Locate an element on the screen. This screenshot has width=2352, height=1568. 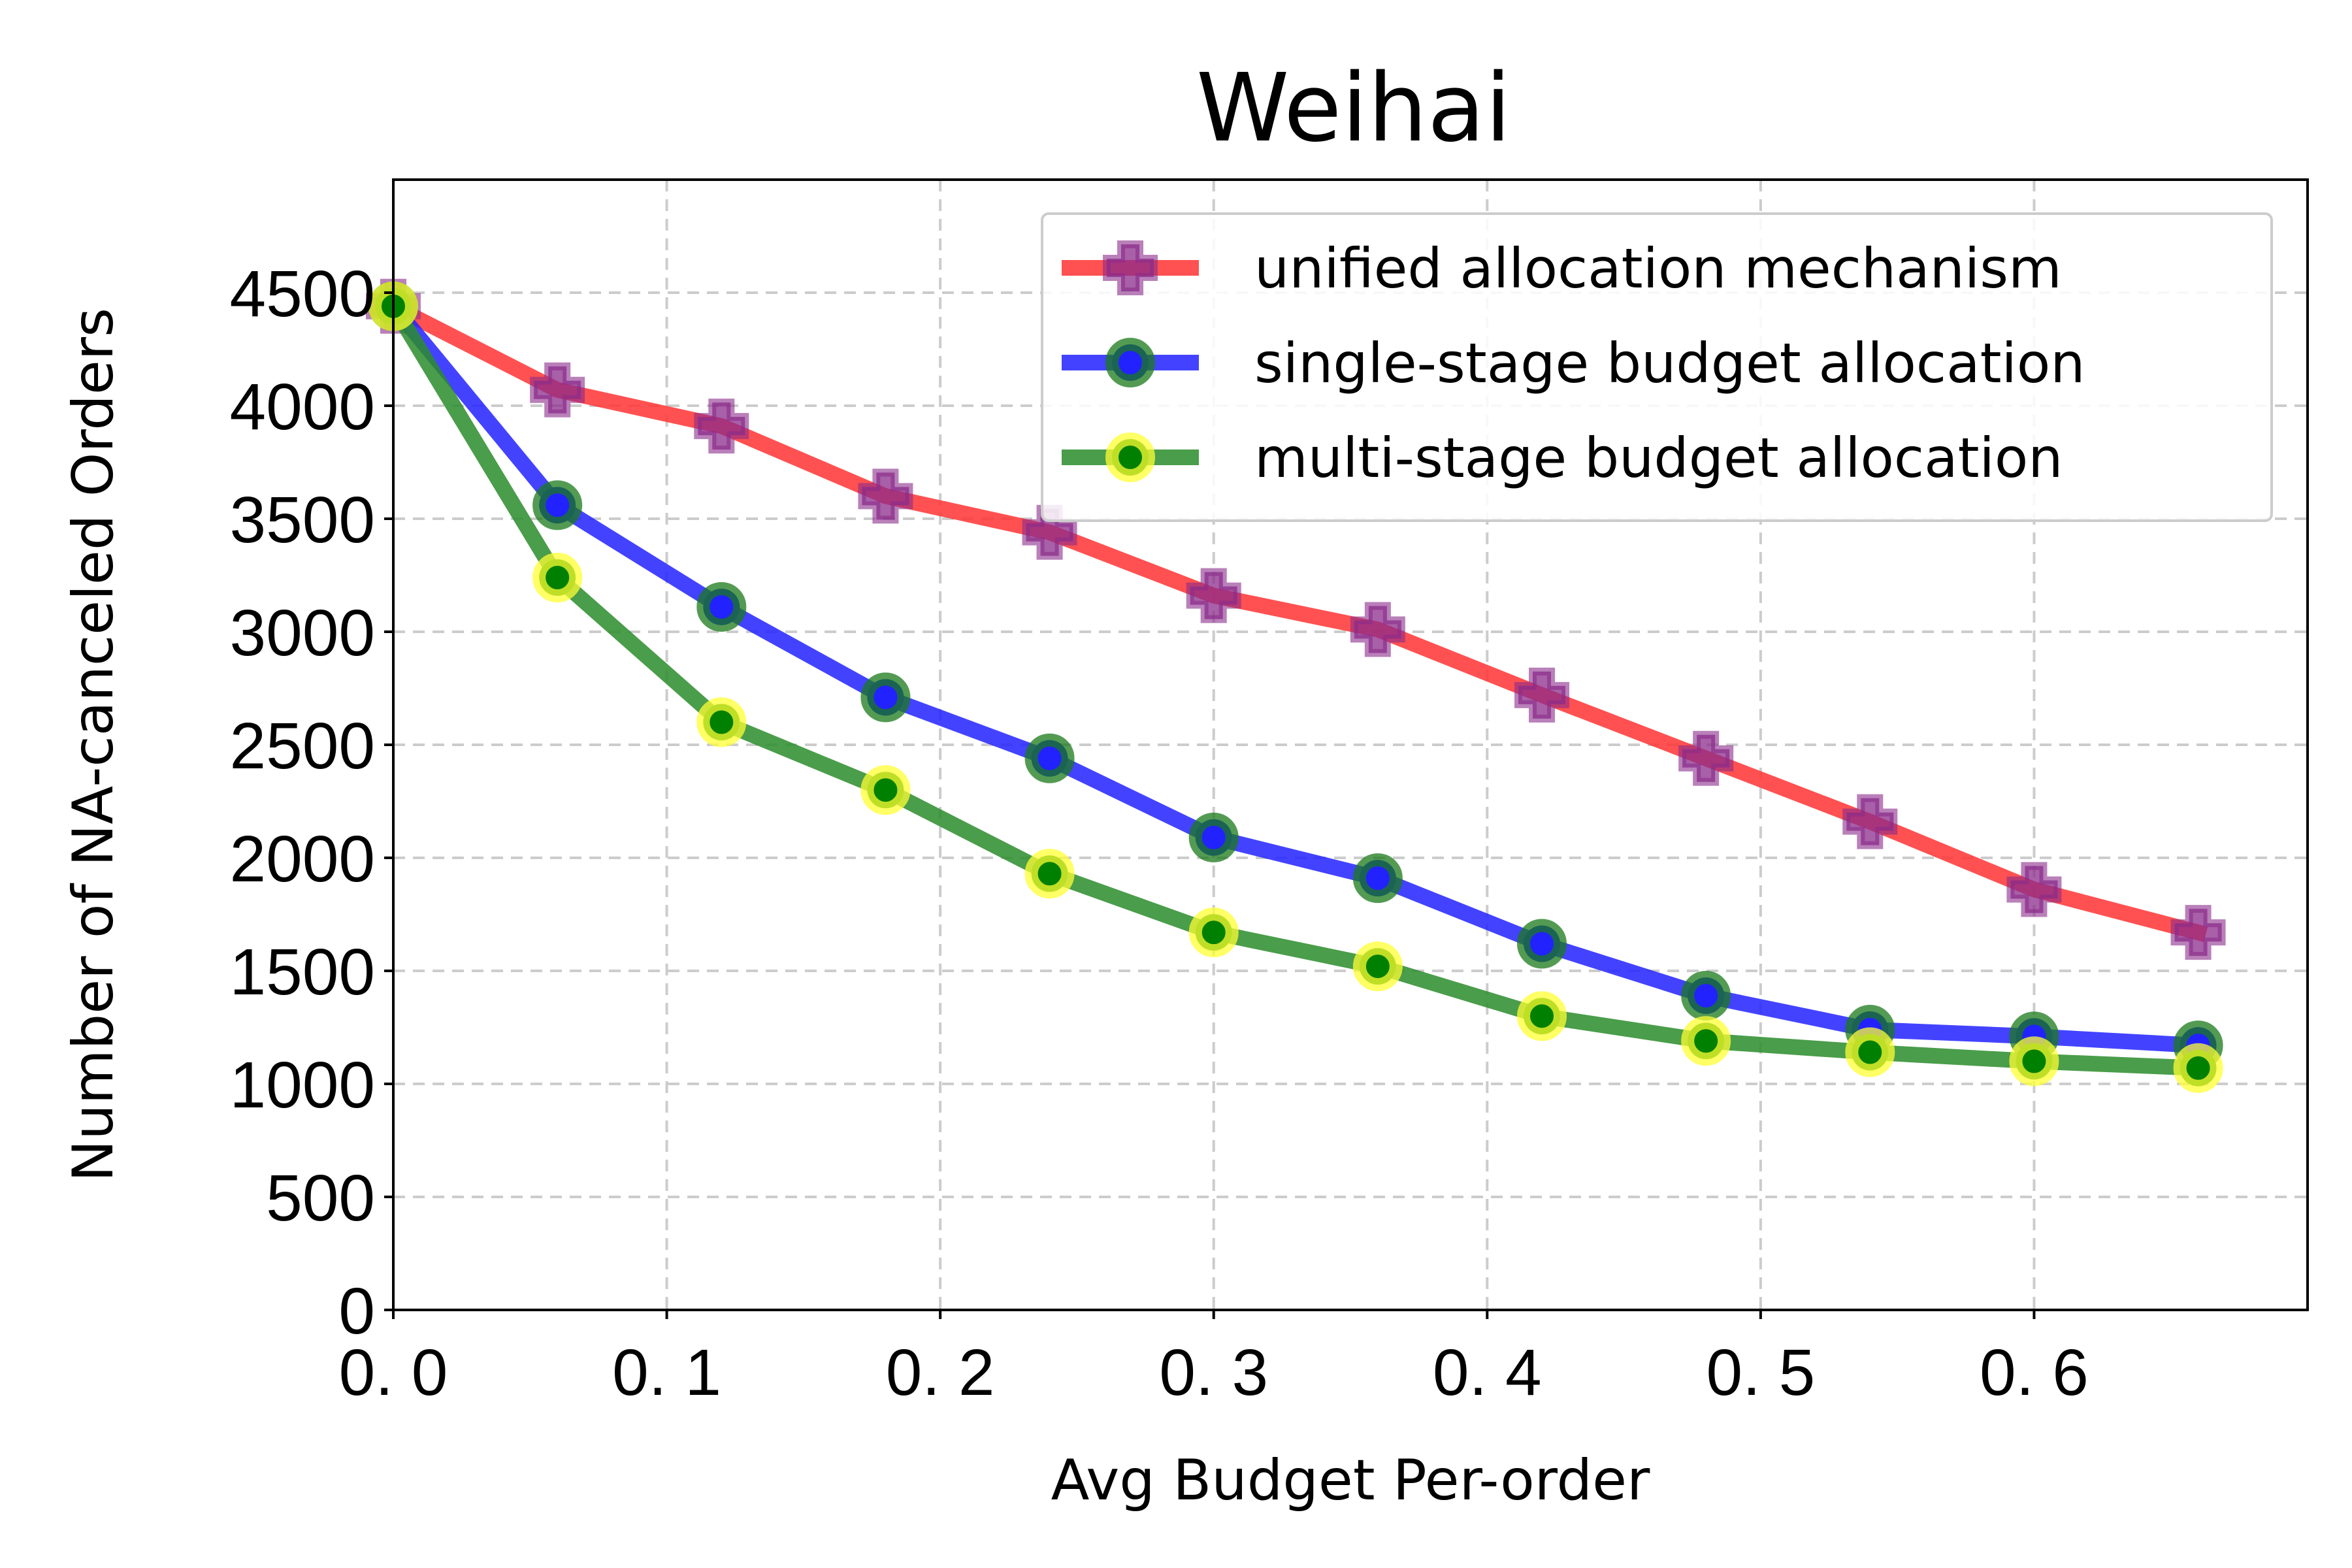
legend-entry: single-stage budget allocation is located at coordinates (1573, 363).